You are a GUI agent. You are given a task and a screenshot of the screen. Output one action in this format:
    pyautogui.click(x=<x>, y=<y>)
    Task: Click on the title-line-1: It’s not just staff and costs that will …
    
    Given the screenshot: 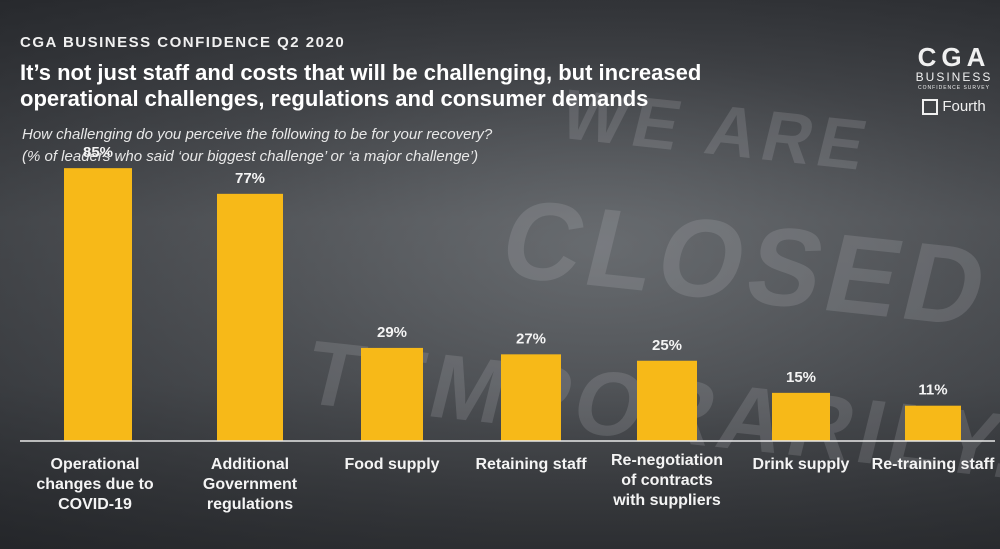 What is the action you would take?
    pyautogui.click(x=361, y=72)
    